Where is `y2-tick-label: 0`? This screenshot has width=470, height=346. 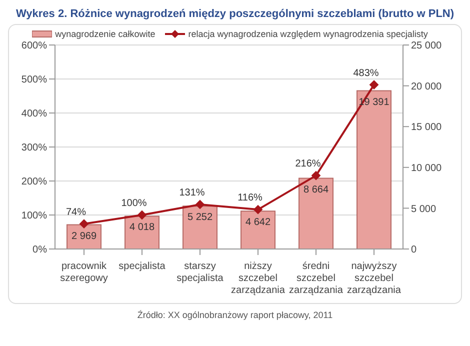 y2-tick-label: 0 is located at coordinates (414, 250).